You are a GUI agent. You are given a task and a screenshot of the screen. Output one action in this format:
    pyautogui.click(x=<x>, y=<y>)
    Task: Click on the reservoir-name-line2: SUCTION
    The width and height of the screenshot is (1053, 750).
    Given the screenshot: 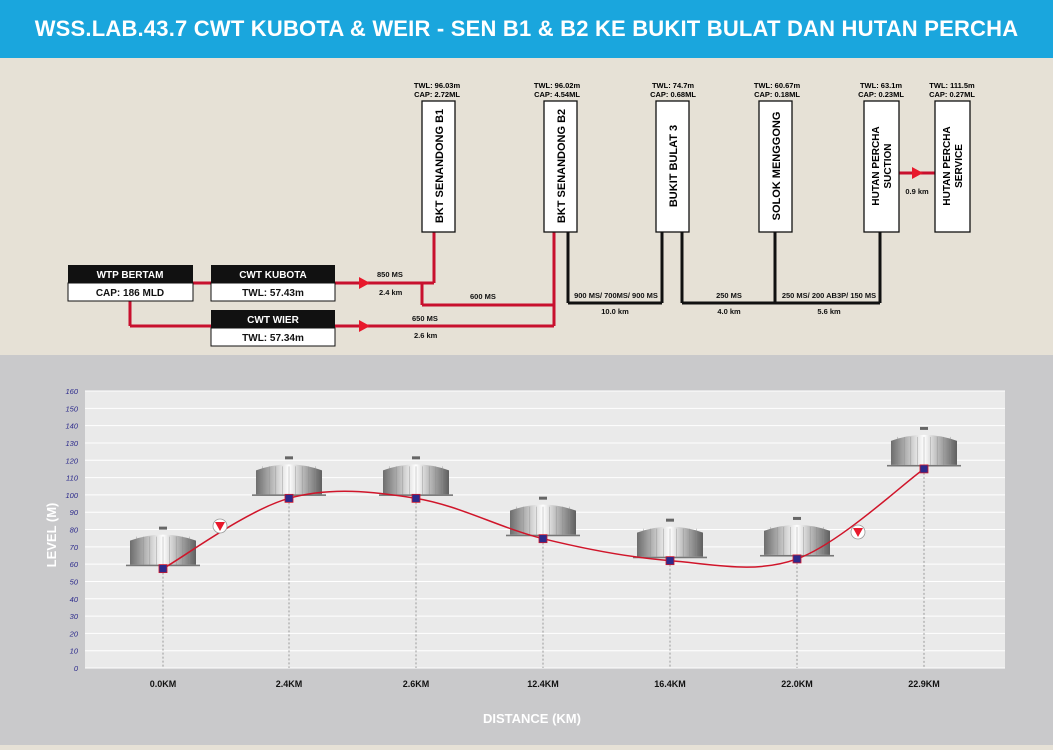 What is the action you would take?
    pyautogui.click(x=888, y=166)
    